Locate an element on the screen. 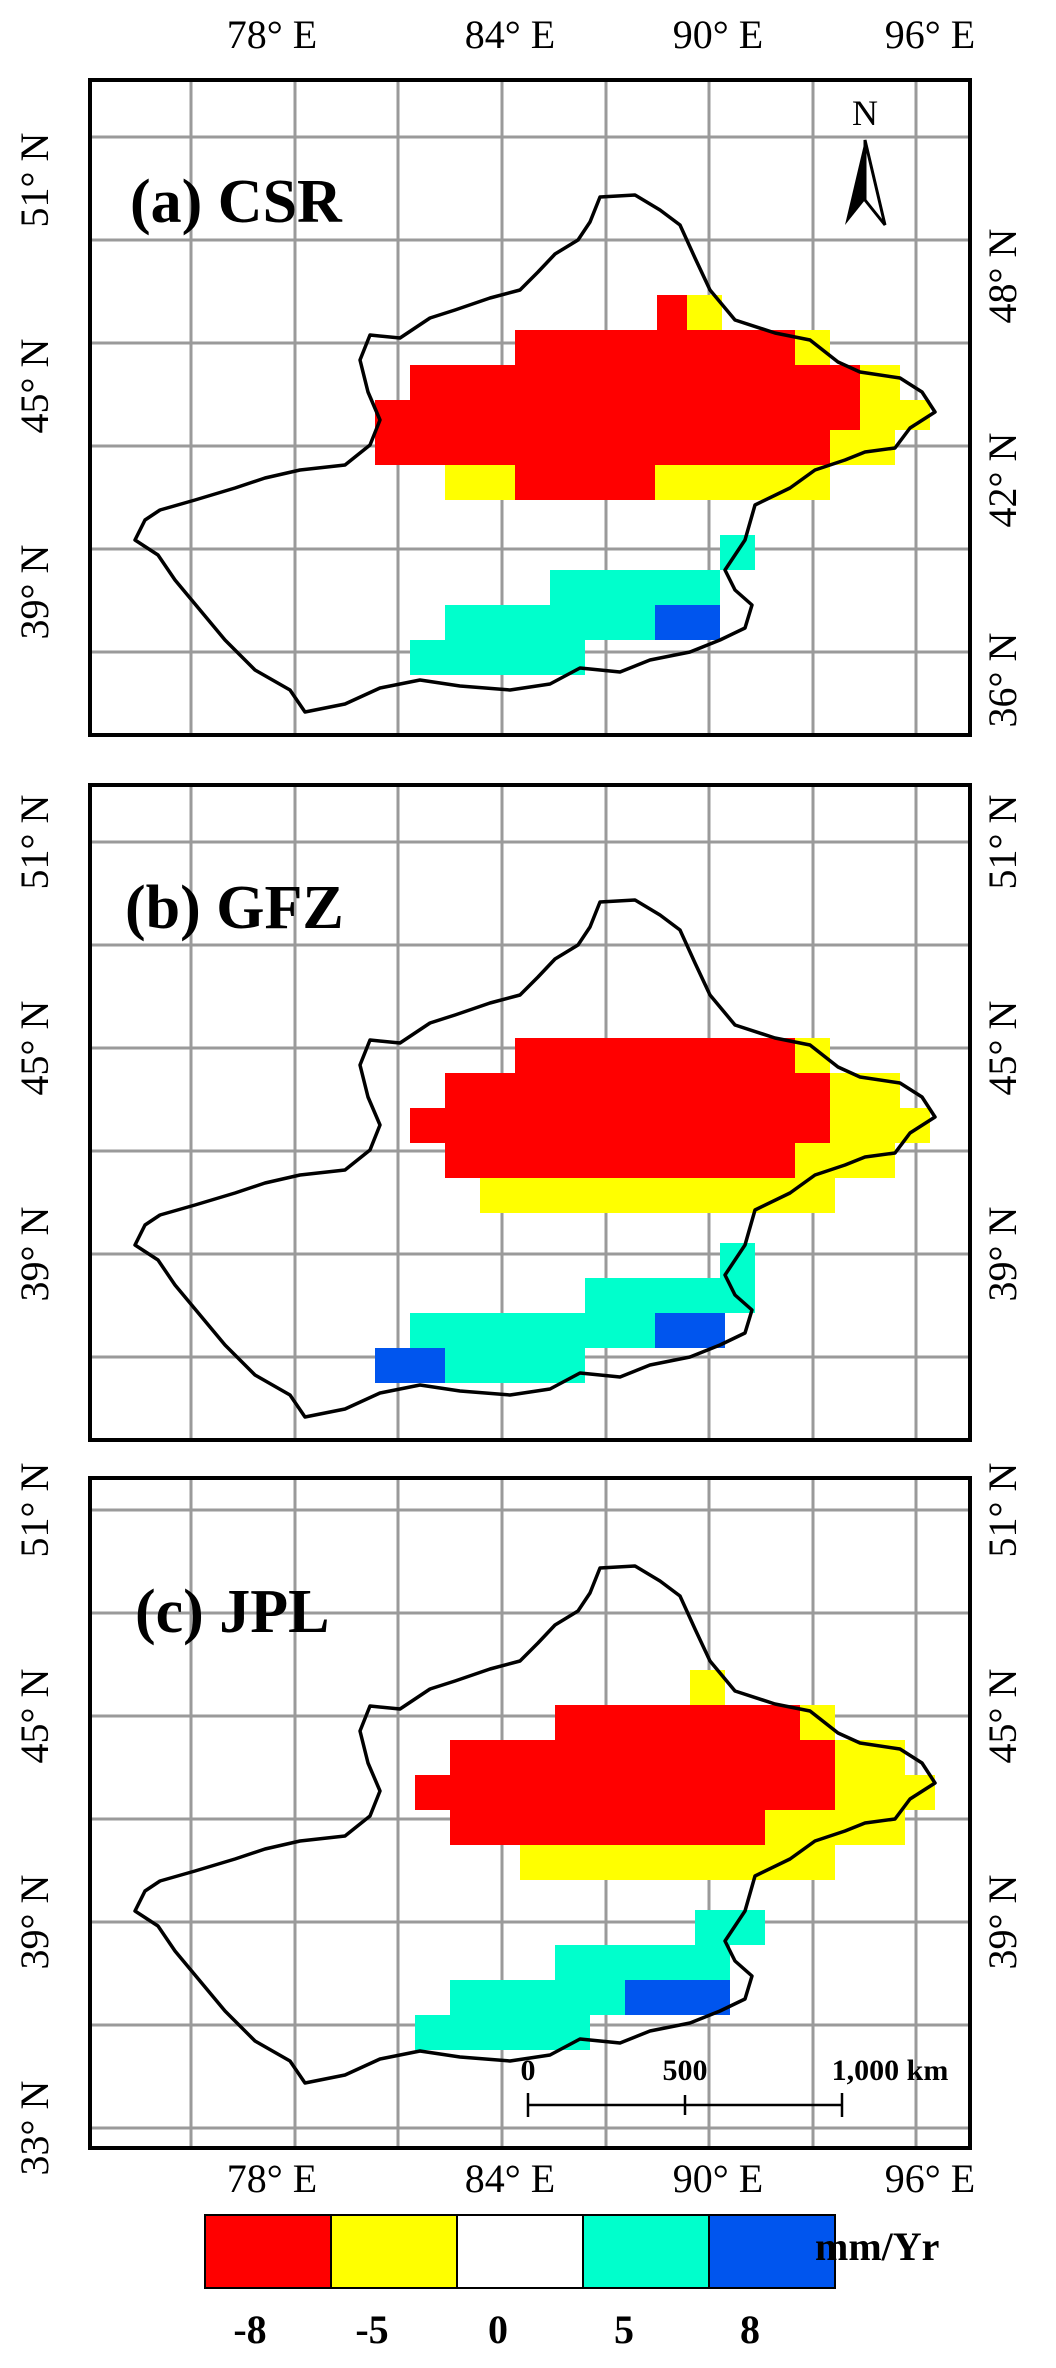 The image size is (1056, 2368). top-longitude-labels: 78° E 84° E 90° E 96° E is located at coordinates (601, 34).